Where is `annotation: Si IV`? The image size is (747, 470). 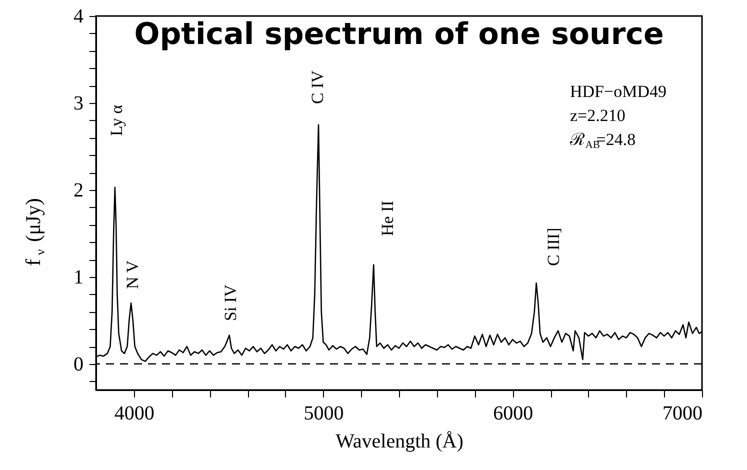 annotation: Si IV is located at coordinates (230, 302).